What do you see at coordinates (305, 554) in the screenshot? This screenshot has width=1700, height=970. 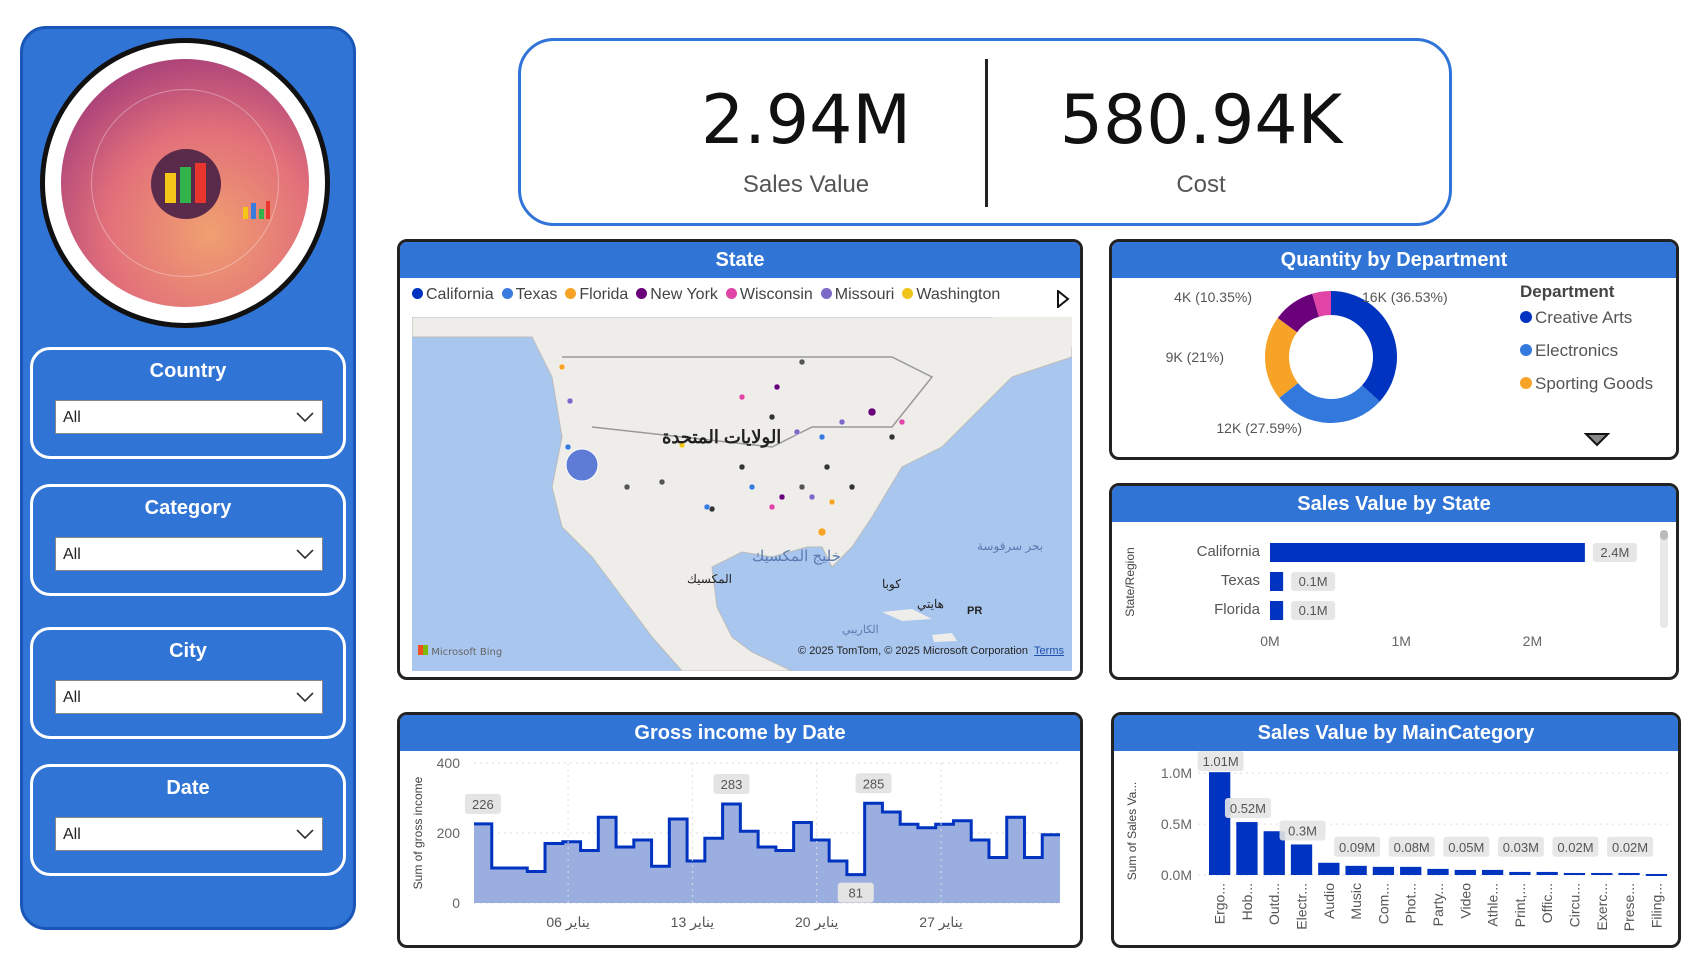 I see `chevron-down-icon` at bounding box center [305, 554].